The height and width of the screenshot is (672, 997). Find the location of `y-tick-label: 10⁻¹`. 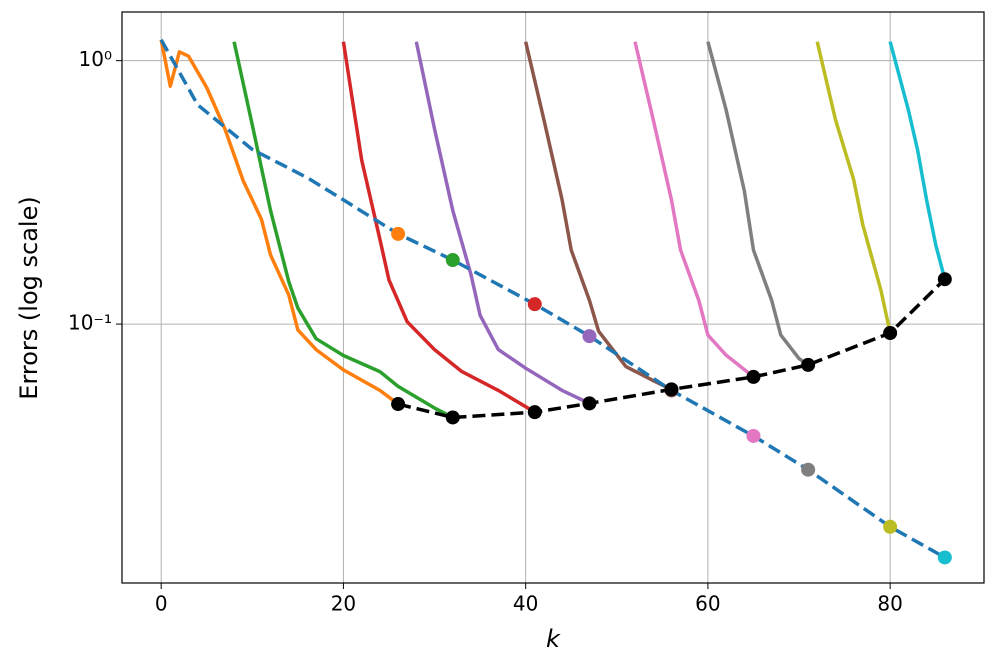

y-tick-label: 10⁻¹ is located at coordinates (90, 323).